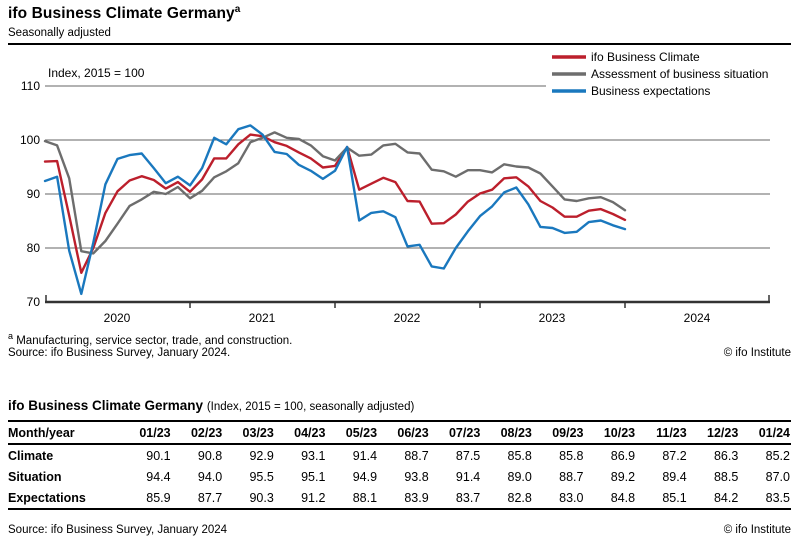 The height and width of the screenshot is (548, 799). Describe the element at coordinates (757, 530) in the screenshot. I see `footer-copyright: © ifo Institute` at that location.